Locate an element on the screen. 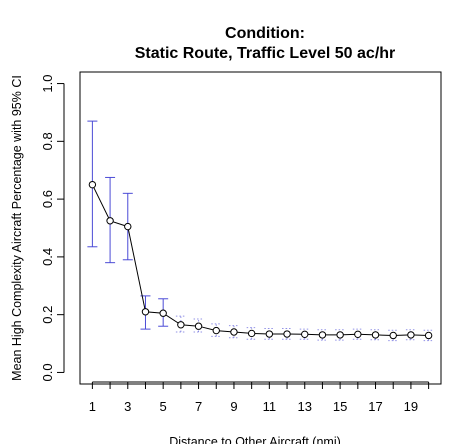 Image resolution: width=450 pixels, height=444 pixels. x-tick-label: 3 is located at coordinates (127, 406).